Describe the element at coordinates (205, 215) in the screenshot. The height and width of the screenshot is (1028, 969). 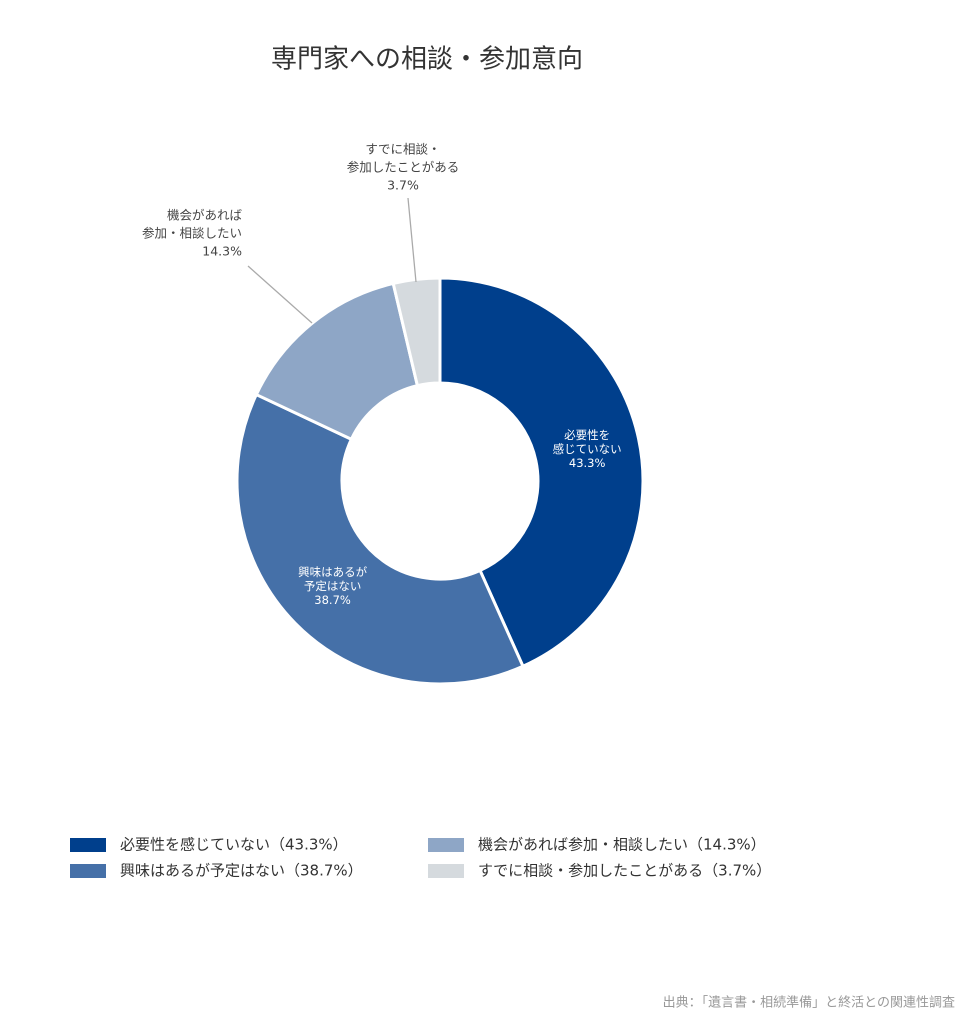
I see `slice-label: 機会があれば` at that location.